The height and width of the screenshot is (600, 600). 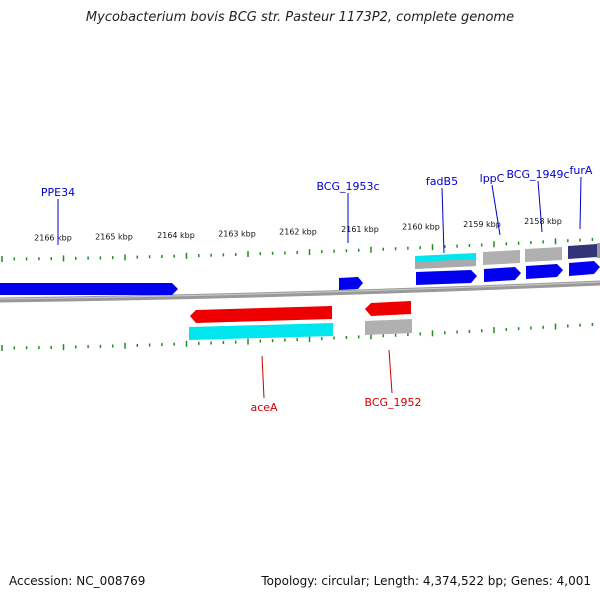 I want to click on upper-scale-ticks, so click(x=297, y=249).